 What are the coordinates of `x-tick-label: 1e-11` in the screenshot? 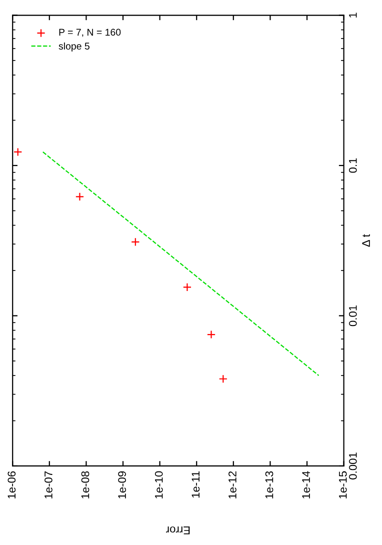 It's located at (196, 484).